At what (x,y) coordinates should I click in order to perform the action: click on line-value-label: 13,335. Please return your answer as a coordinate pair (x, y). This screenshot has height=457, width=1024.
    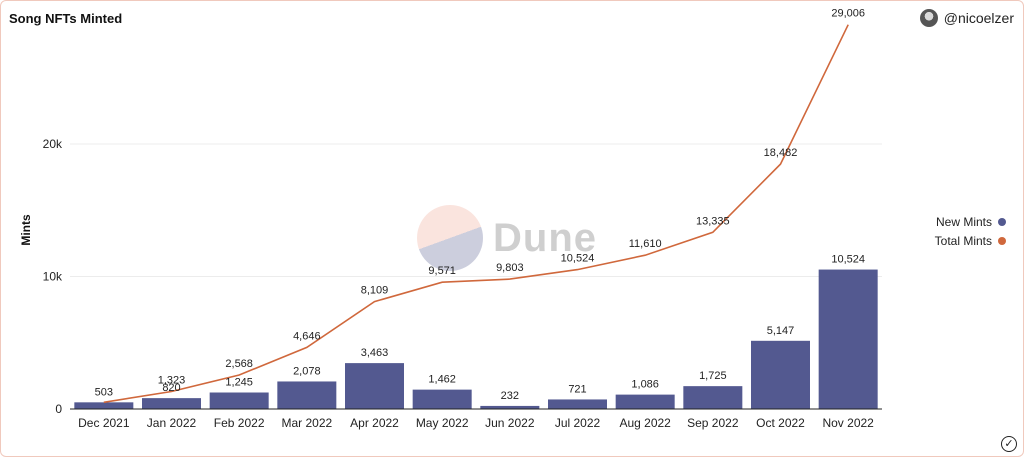
    Looking at the image, I should click on (713, 221).